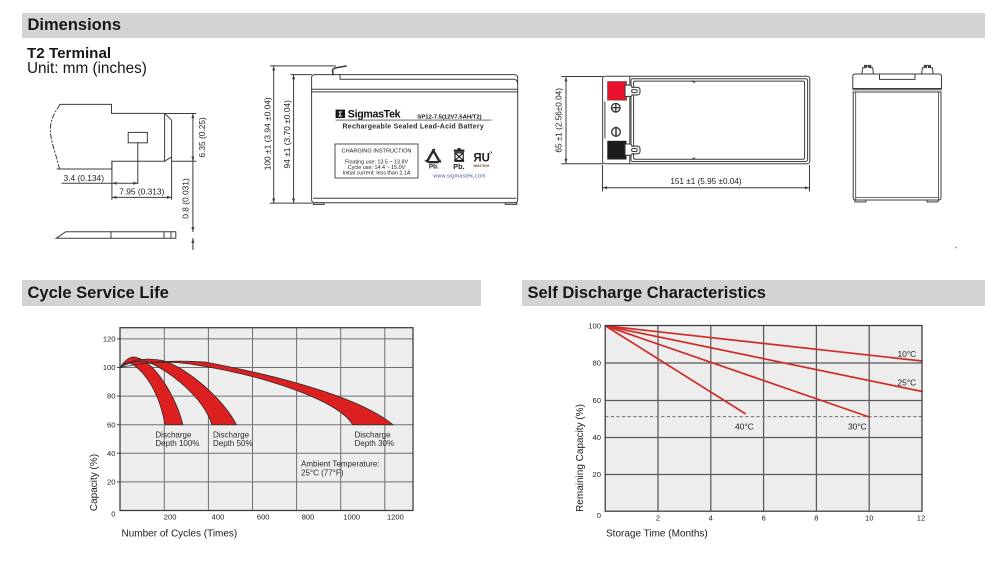  Describe the element at coordinates (816, 517) in the screenshot. I see `svg-text: 8` at that location.